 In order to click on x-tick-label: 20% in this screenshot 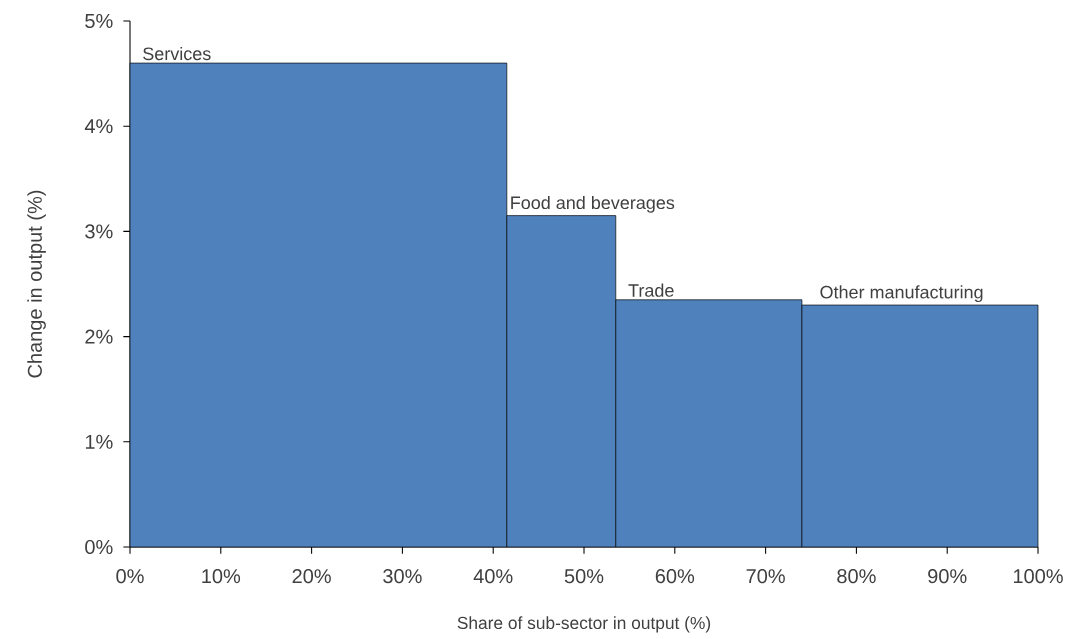, I will do `click(311, 576)`.